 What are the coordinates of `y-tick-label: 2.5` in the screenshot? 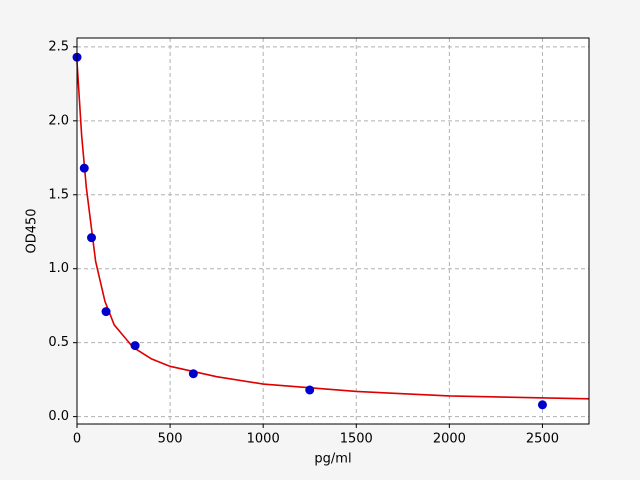 It's located at (58, 46).